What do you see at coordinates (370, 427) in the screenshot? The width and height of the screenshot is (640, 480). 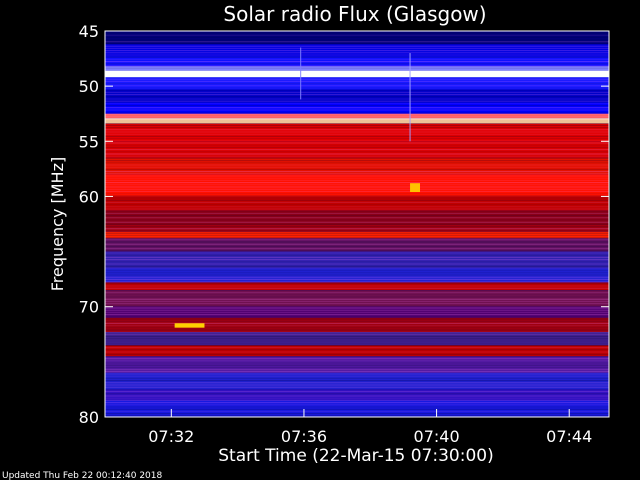 I see `x-axis: 07:32 07:36 07:40 07:44` at bounding box center [370, 427].